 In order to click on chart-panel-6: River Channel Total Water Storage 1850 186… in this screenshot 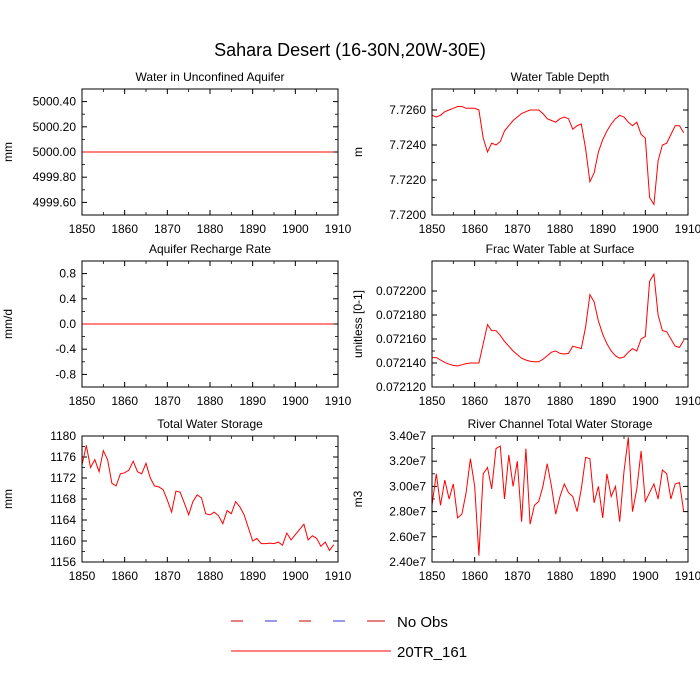, I will do `click(525, 500)`.